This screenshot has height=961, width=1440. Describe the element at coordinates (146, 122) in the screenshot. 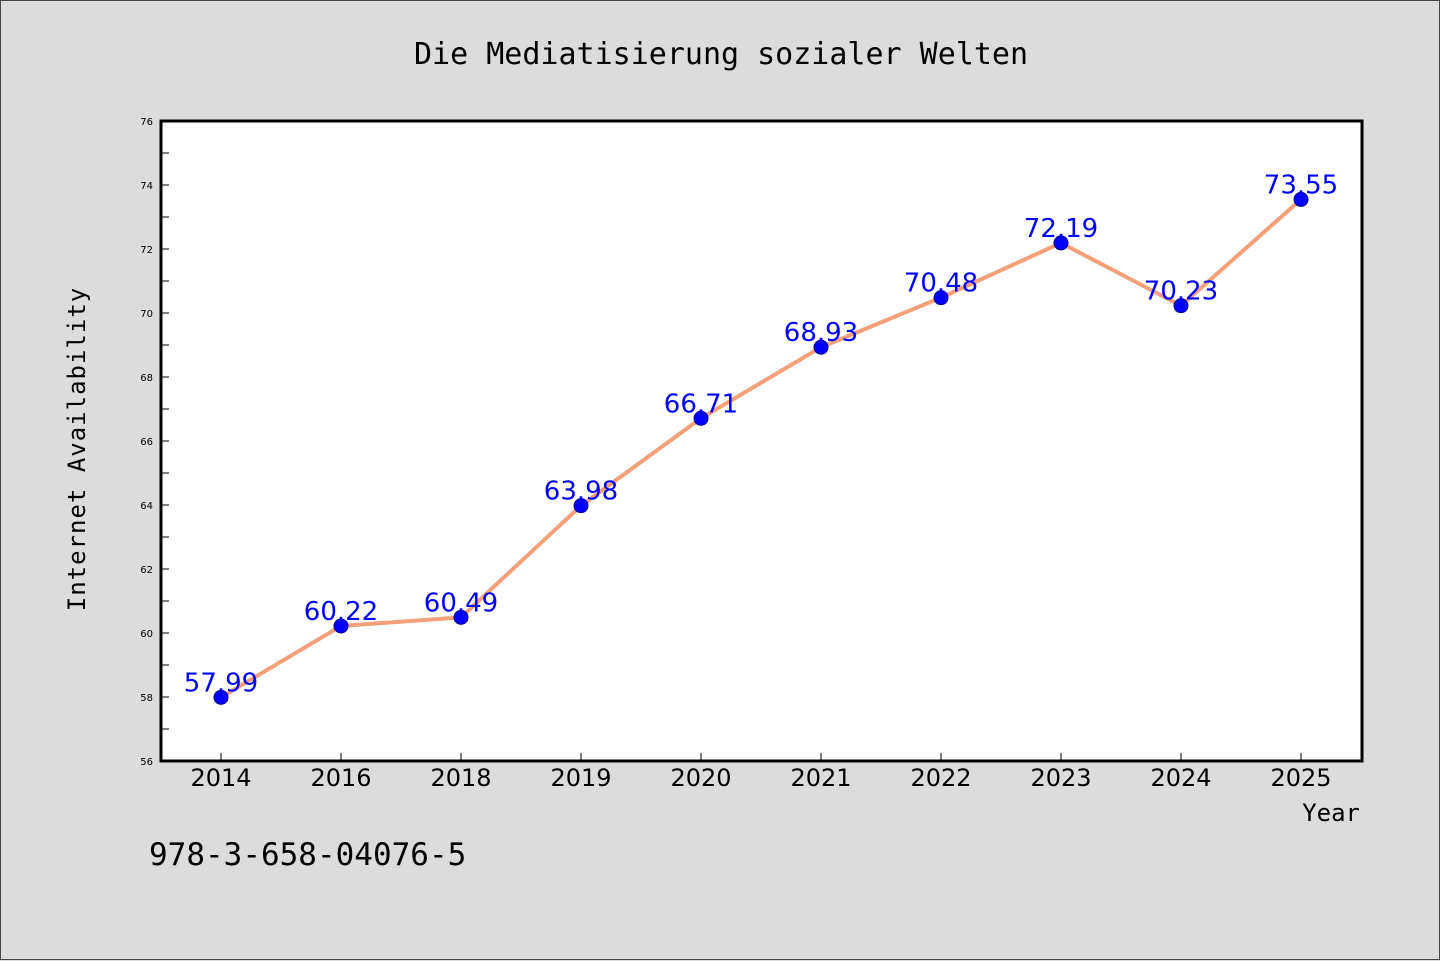

I see `y-tick-label: 76` at that location.